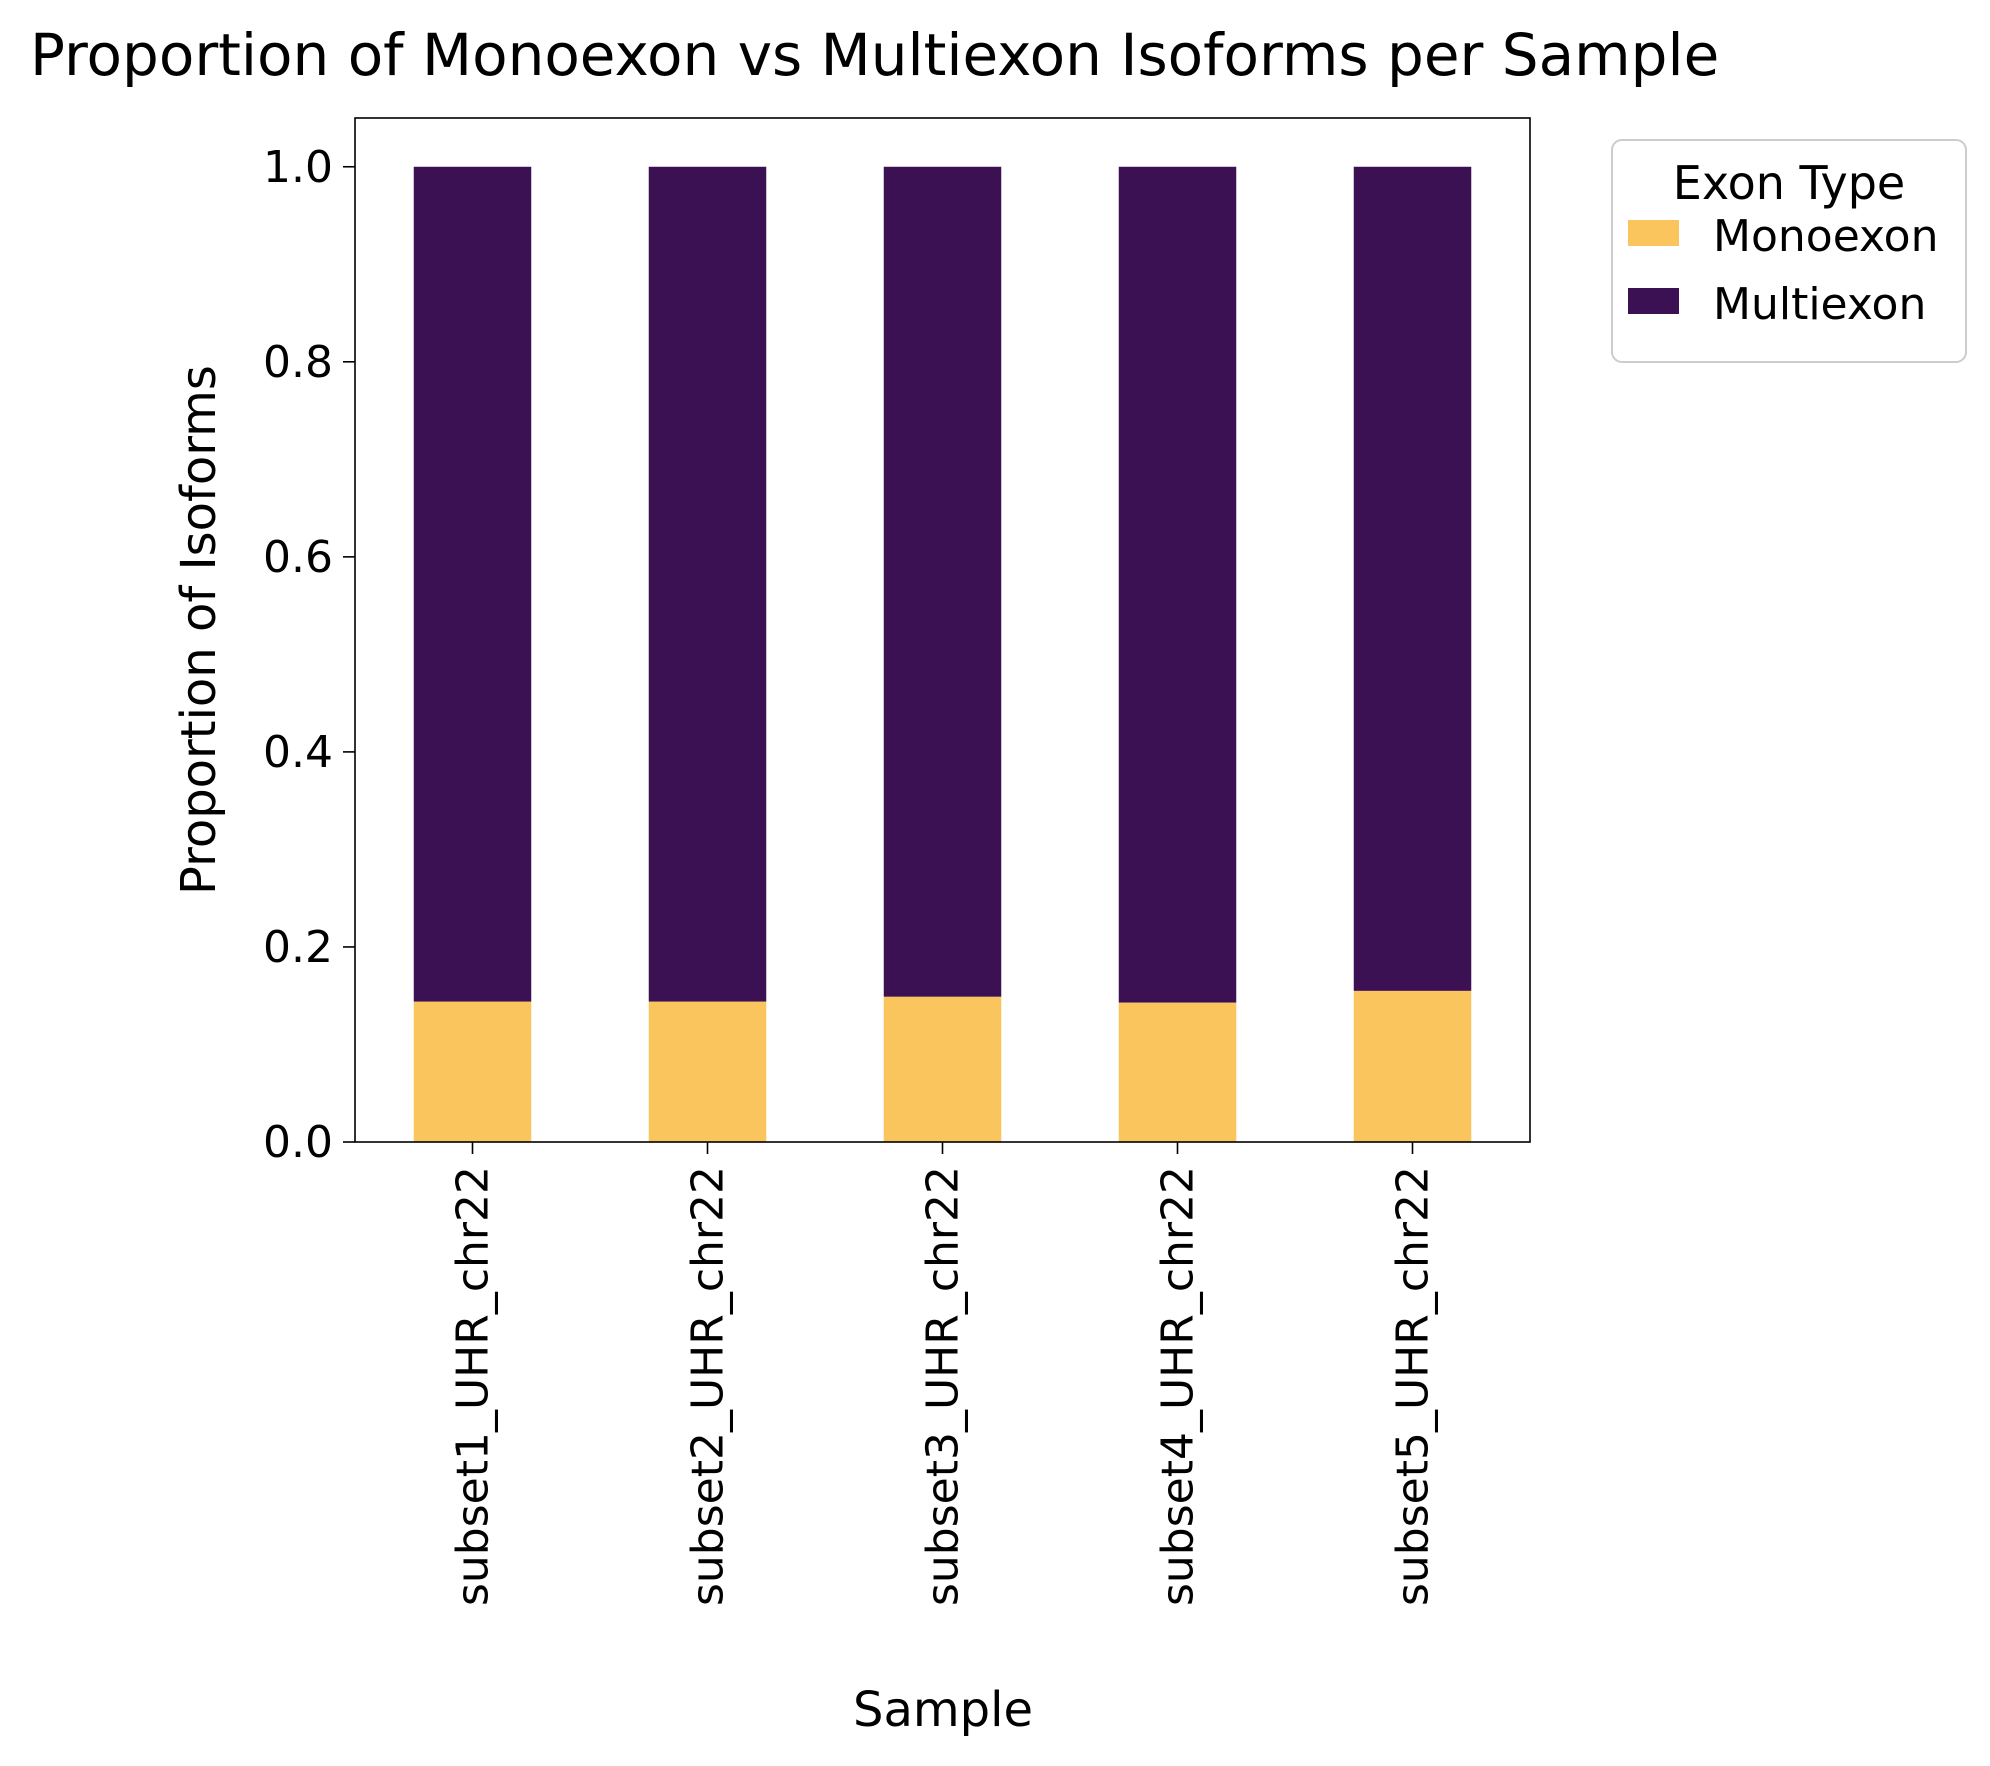 This screenshot has height=1766, width=1990. What do you see at coordinates (1789, 183) in the screenshot?
I see `legend-title: Exon Type` at bounding box center [1789, 183].